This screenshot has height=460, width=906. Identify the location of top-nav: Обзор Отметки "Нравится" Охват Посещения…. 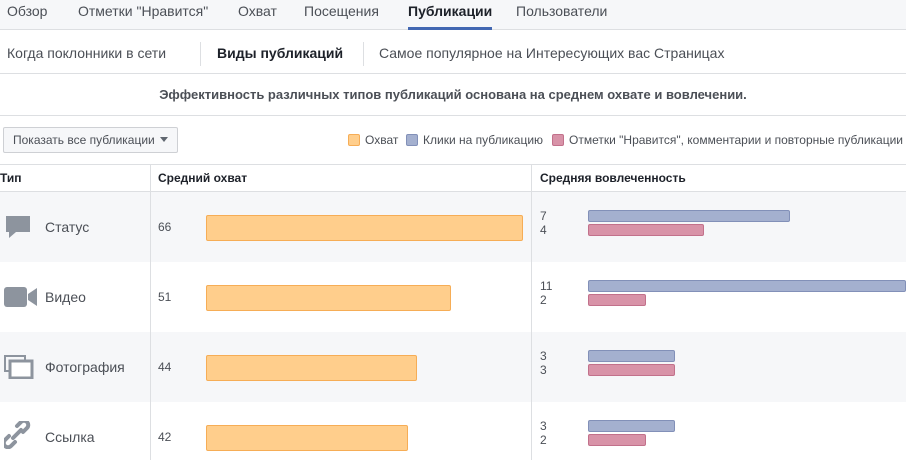
(453, 15).